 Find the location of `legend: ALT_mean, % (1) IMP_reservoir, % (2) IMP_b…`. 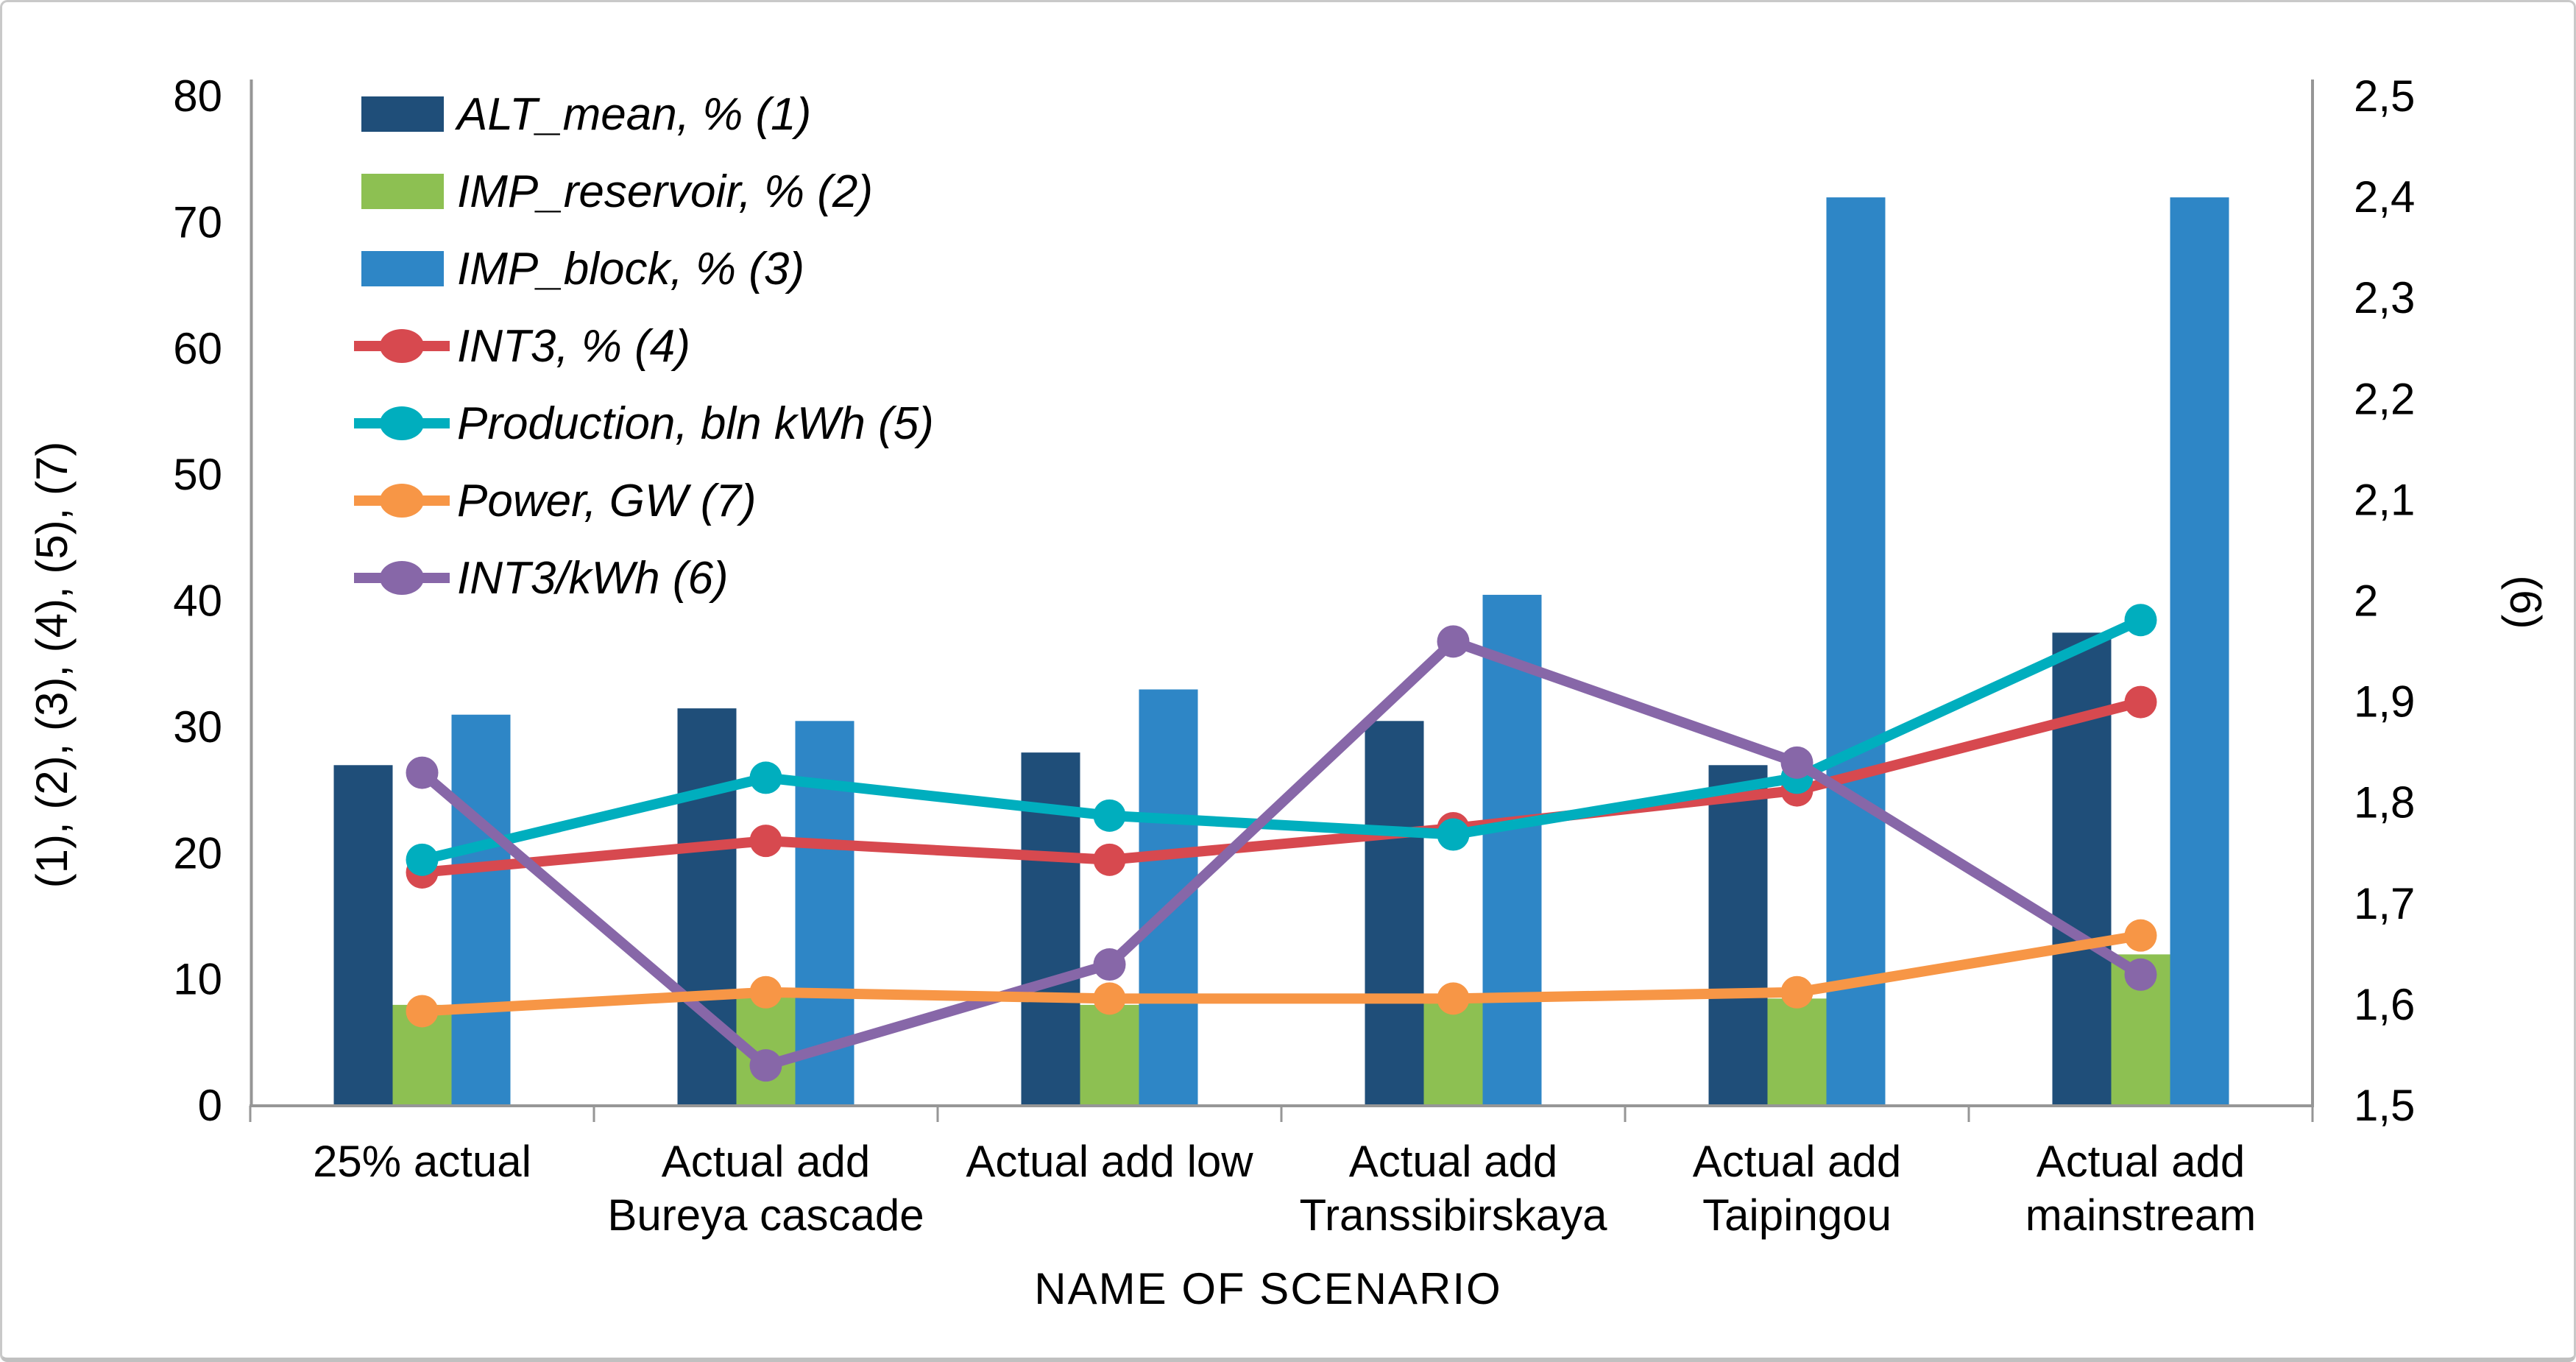

legend: ALT_mean, % (1) IMP_reservoir, % (2) IMP_b… is located at coordinates (644, 346).